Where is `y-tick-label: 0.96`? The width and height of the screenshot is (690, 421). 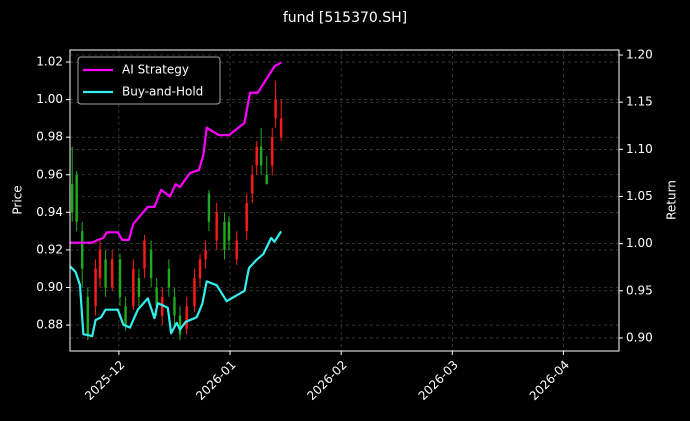 y-tick-label: 0.96 is located at coordinates (49, 174).